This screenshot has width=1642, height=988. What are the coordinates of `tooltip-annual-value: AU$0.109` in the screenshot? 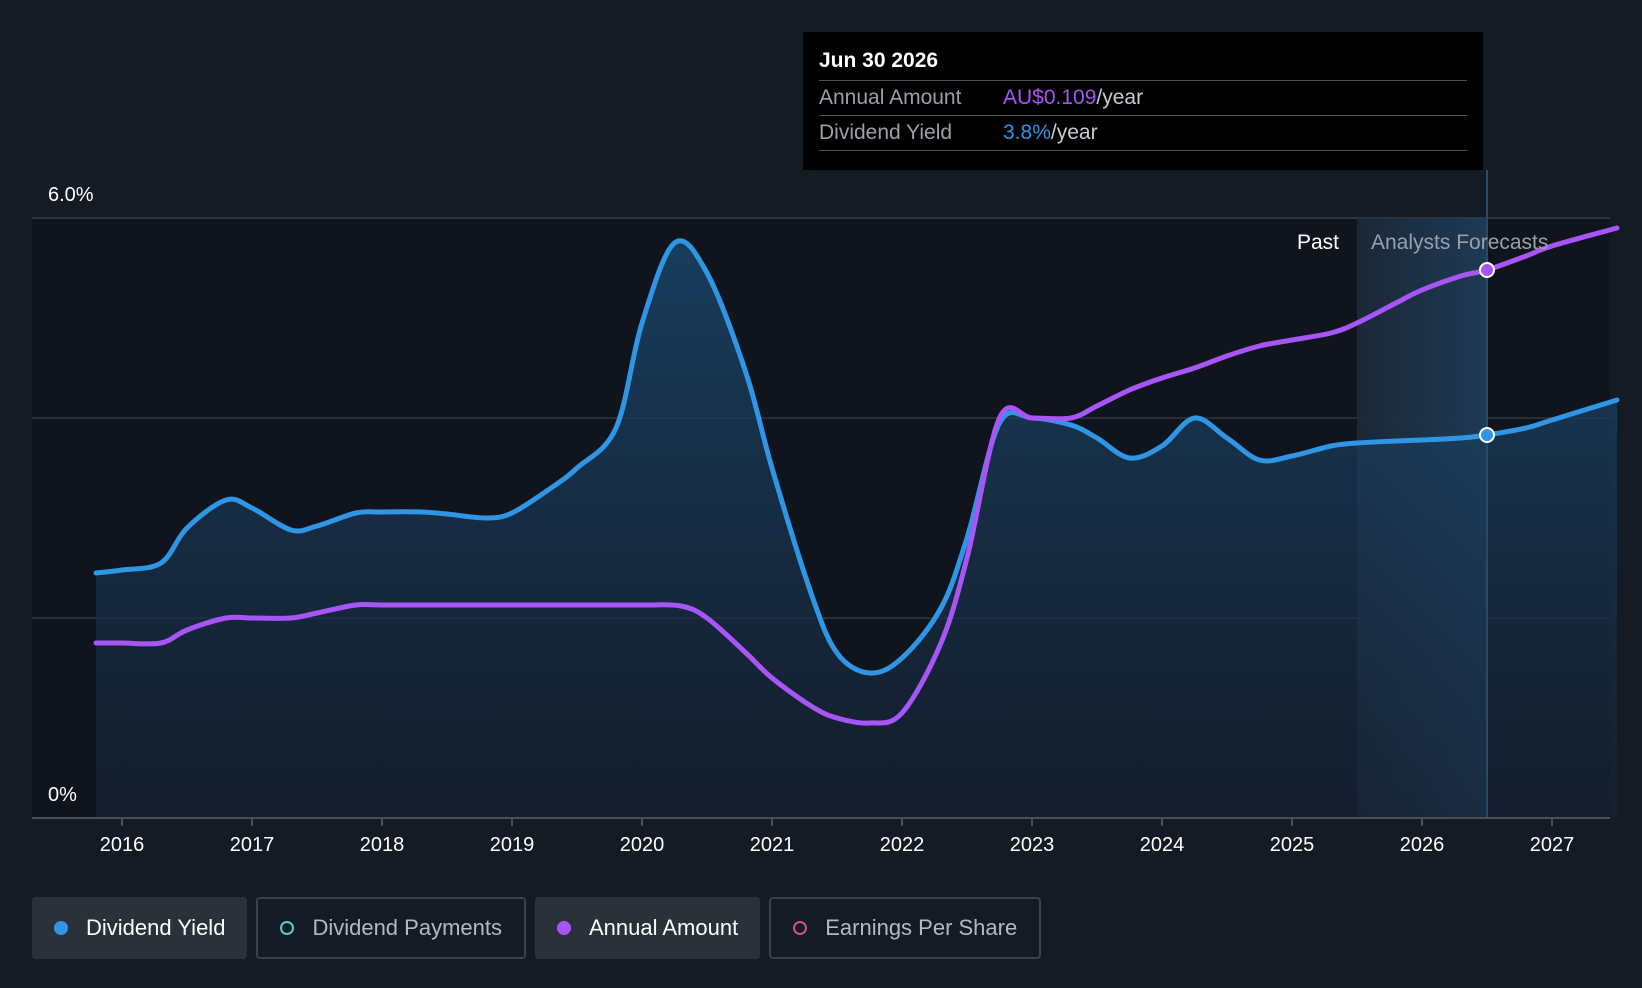 It's located at (1050, 97).